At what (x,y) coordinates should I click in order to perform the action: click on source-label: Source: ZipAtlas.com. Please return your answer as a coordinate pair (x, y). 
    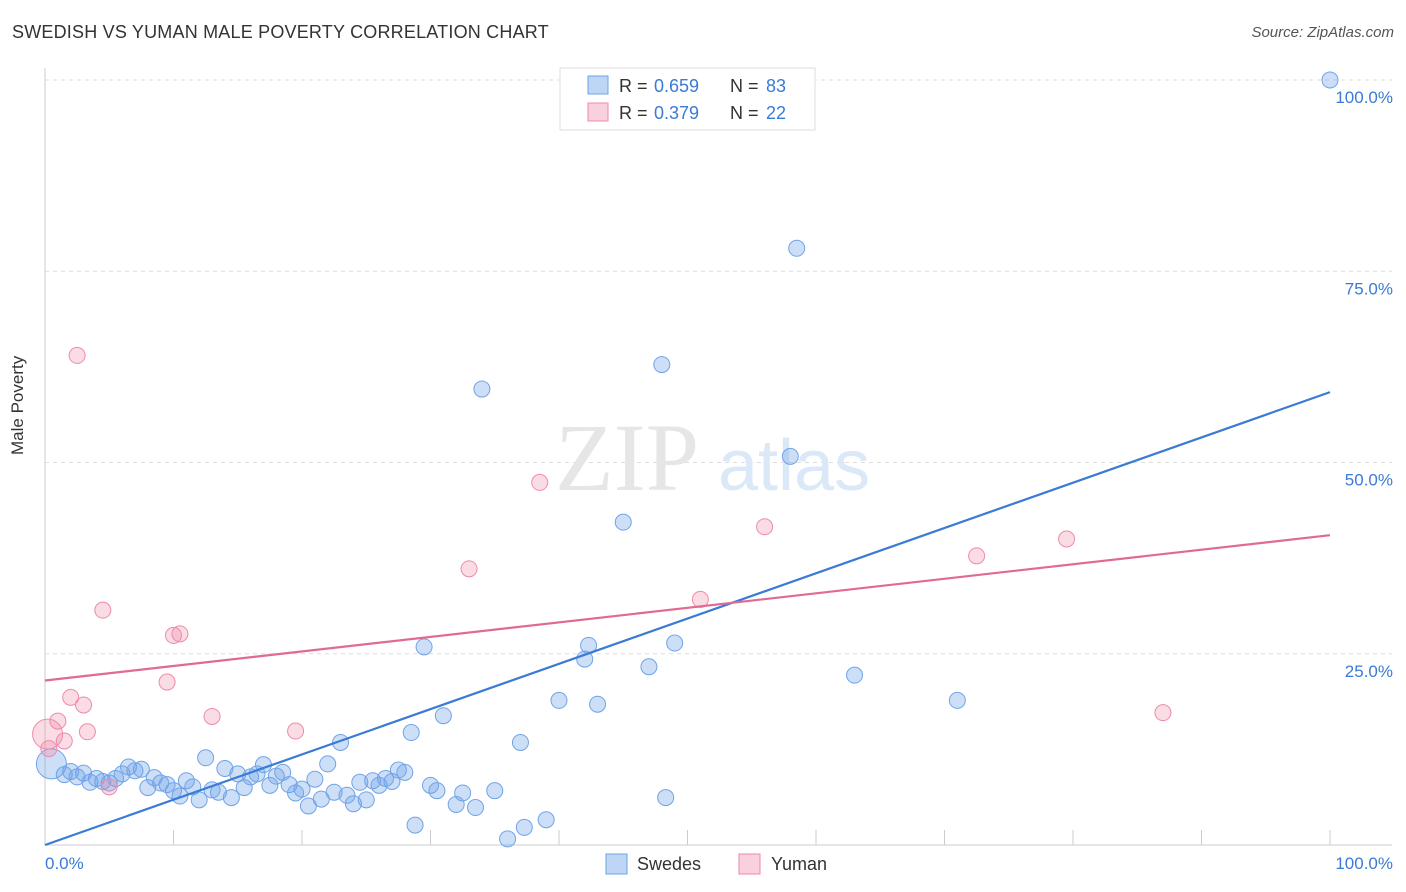
    Looking at the image, I should click on (1322, 32).